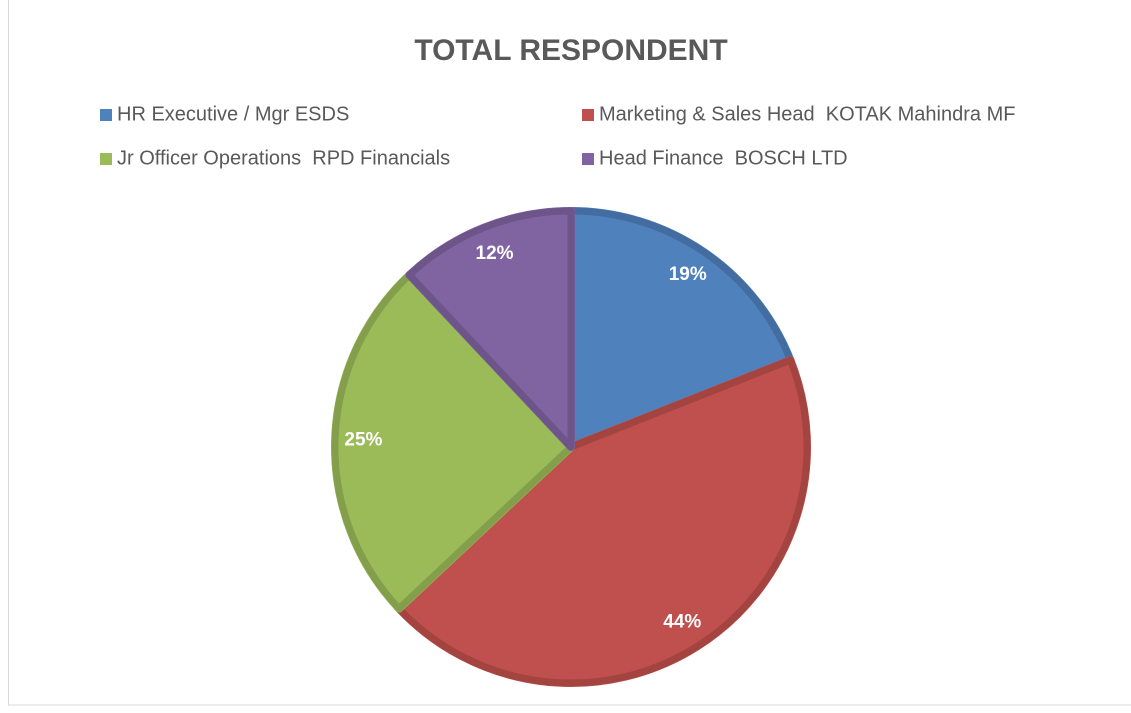 The width and height of the screenshot is (1131, 713). What do you see at coordinates (363, 439) in the screenshot?
I see `data-label: 25%` at bounding box center [363, 439].